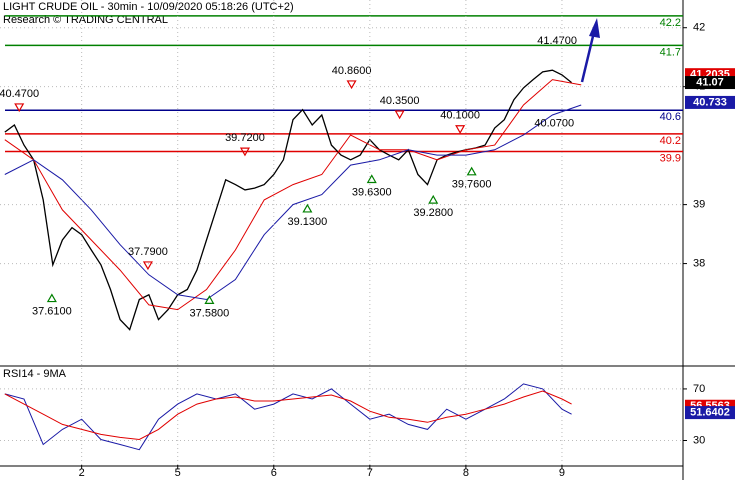 This screenshot has width=735, height=480. Describe the element at coordinates (472, 185) in the screenshot. I see `pivot-label: 39.7600` at that location.